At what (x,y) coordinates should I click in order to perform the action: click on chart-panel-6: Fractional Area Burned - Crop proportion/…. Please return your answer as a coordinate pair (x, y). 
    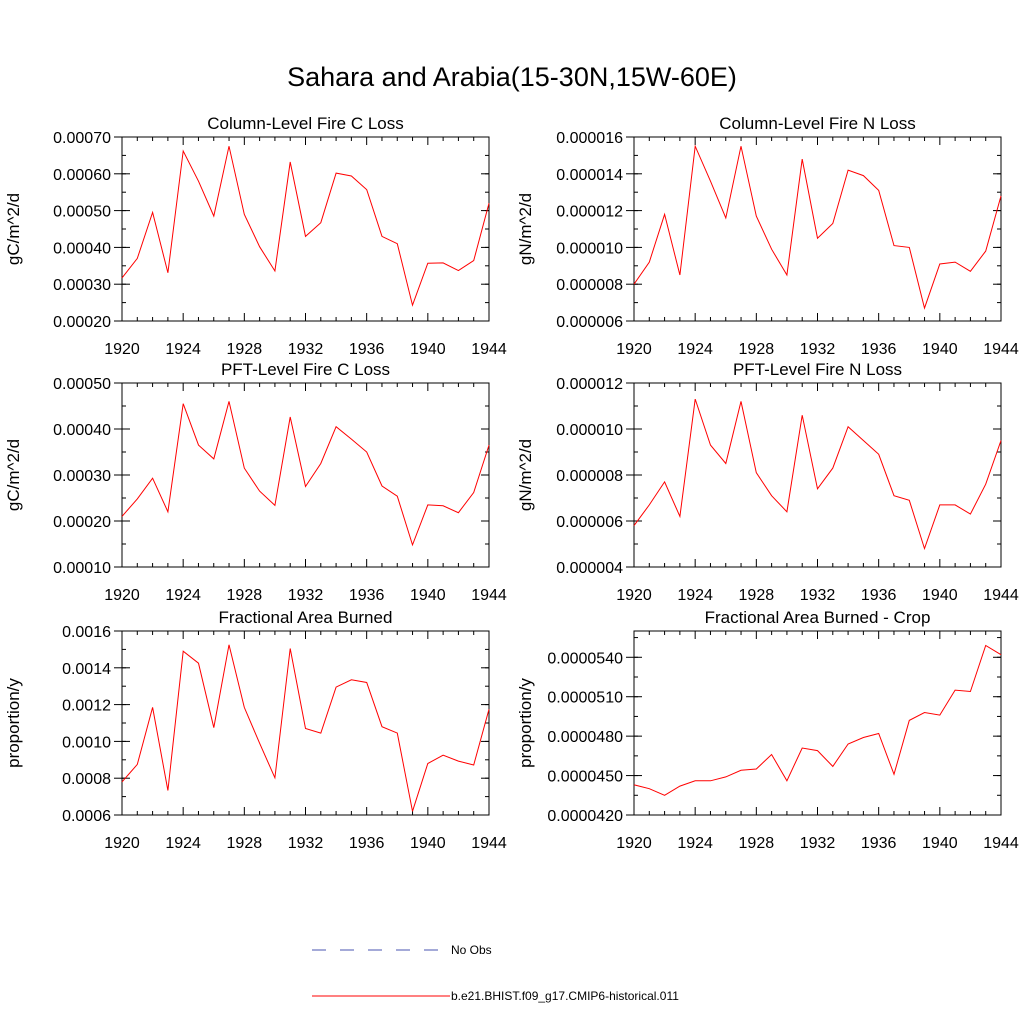
    Looking at the image, I should click on (767, 730).